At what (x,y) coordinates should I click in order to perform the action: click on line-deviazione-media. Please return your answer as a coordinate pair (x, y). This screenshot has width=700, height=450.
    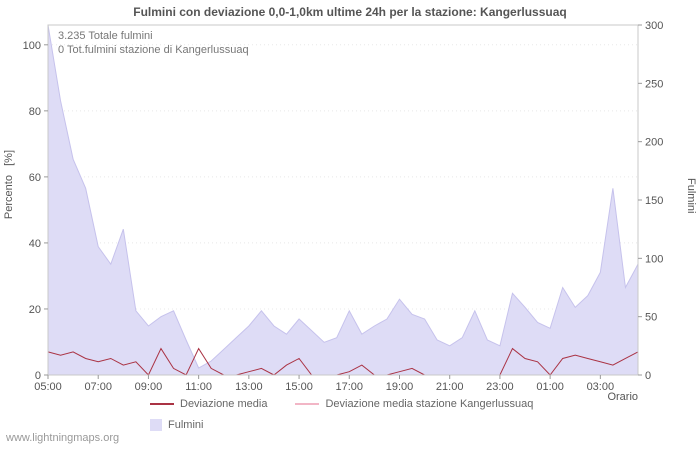
    Looking at the image, I should click on (343, 361).